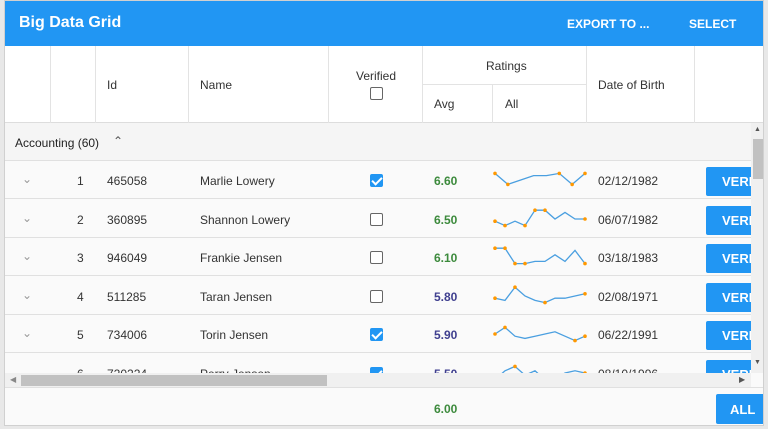 This screenshot has height=429, width=768. Describe the element at coordinates (446, 181) in the screenshot. I see `row-avg: 6.60` at that location.